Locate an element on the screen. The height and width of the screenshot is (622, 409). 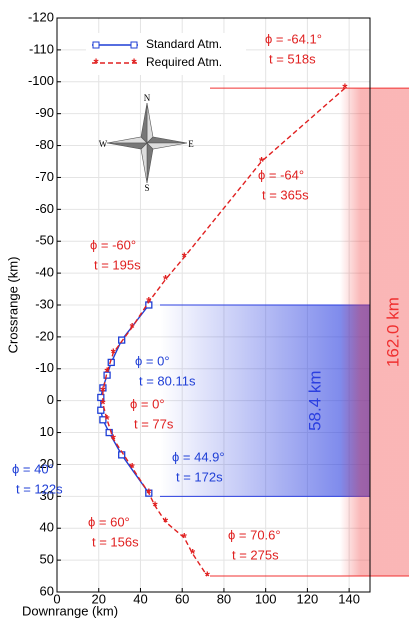
legend-label: Required Atm. is located at coordinates (184, 62).